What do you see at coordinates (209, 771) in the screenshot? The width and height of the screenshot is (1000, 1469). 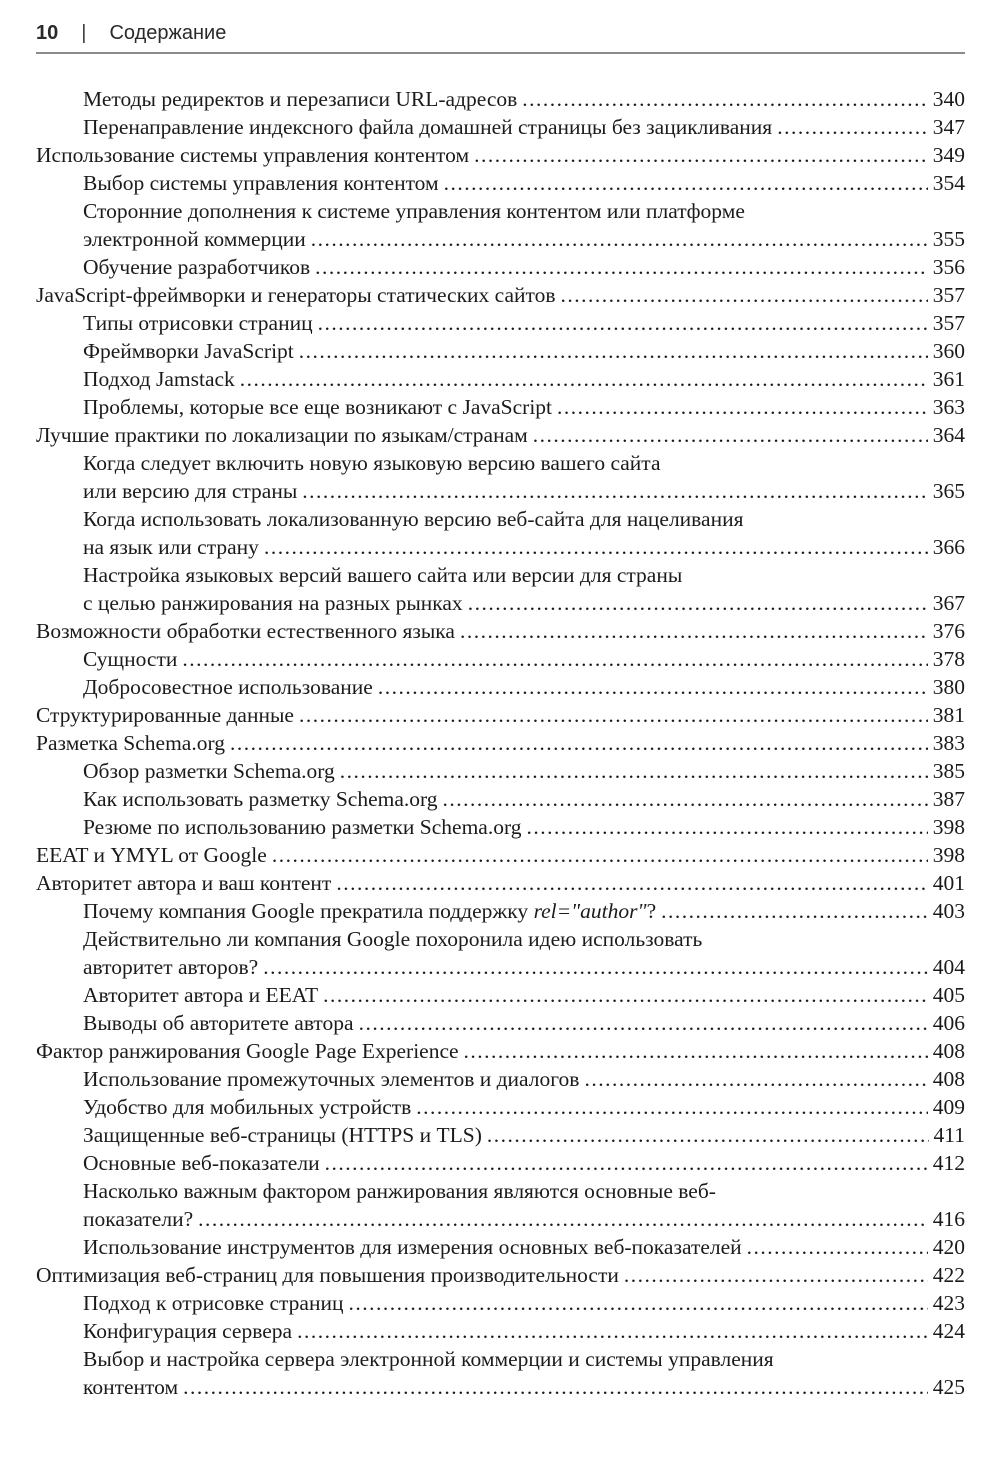 I see `toc-entry-title: Обзор разметки Schema.org` at bounding box center [209, 771].